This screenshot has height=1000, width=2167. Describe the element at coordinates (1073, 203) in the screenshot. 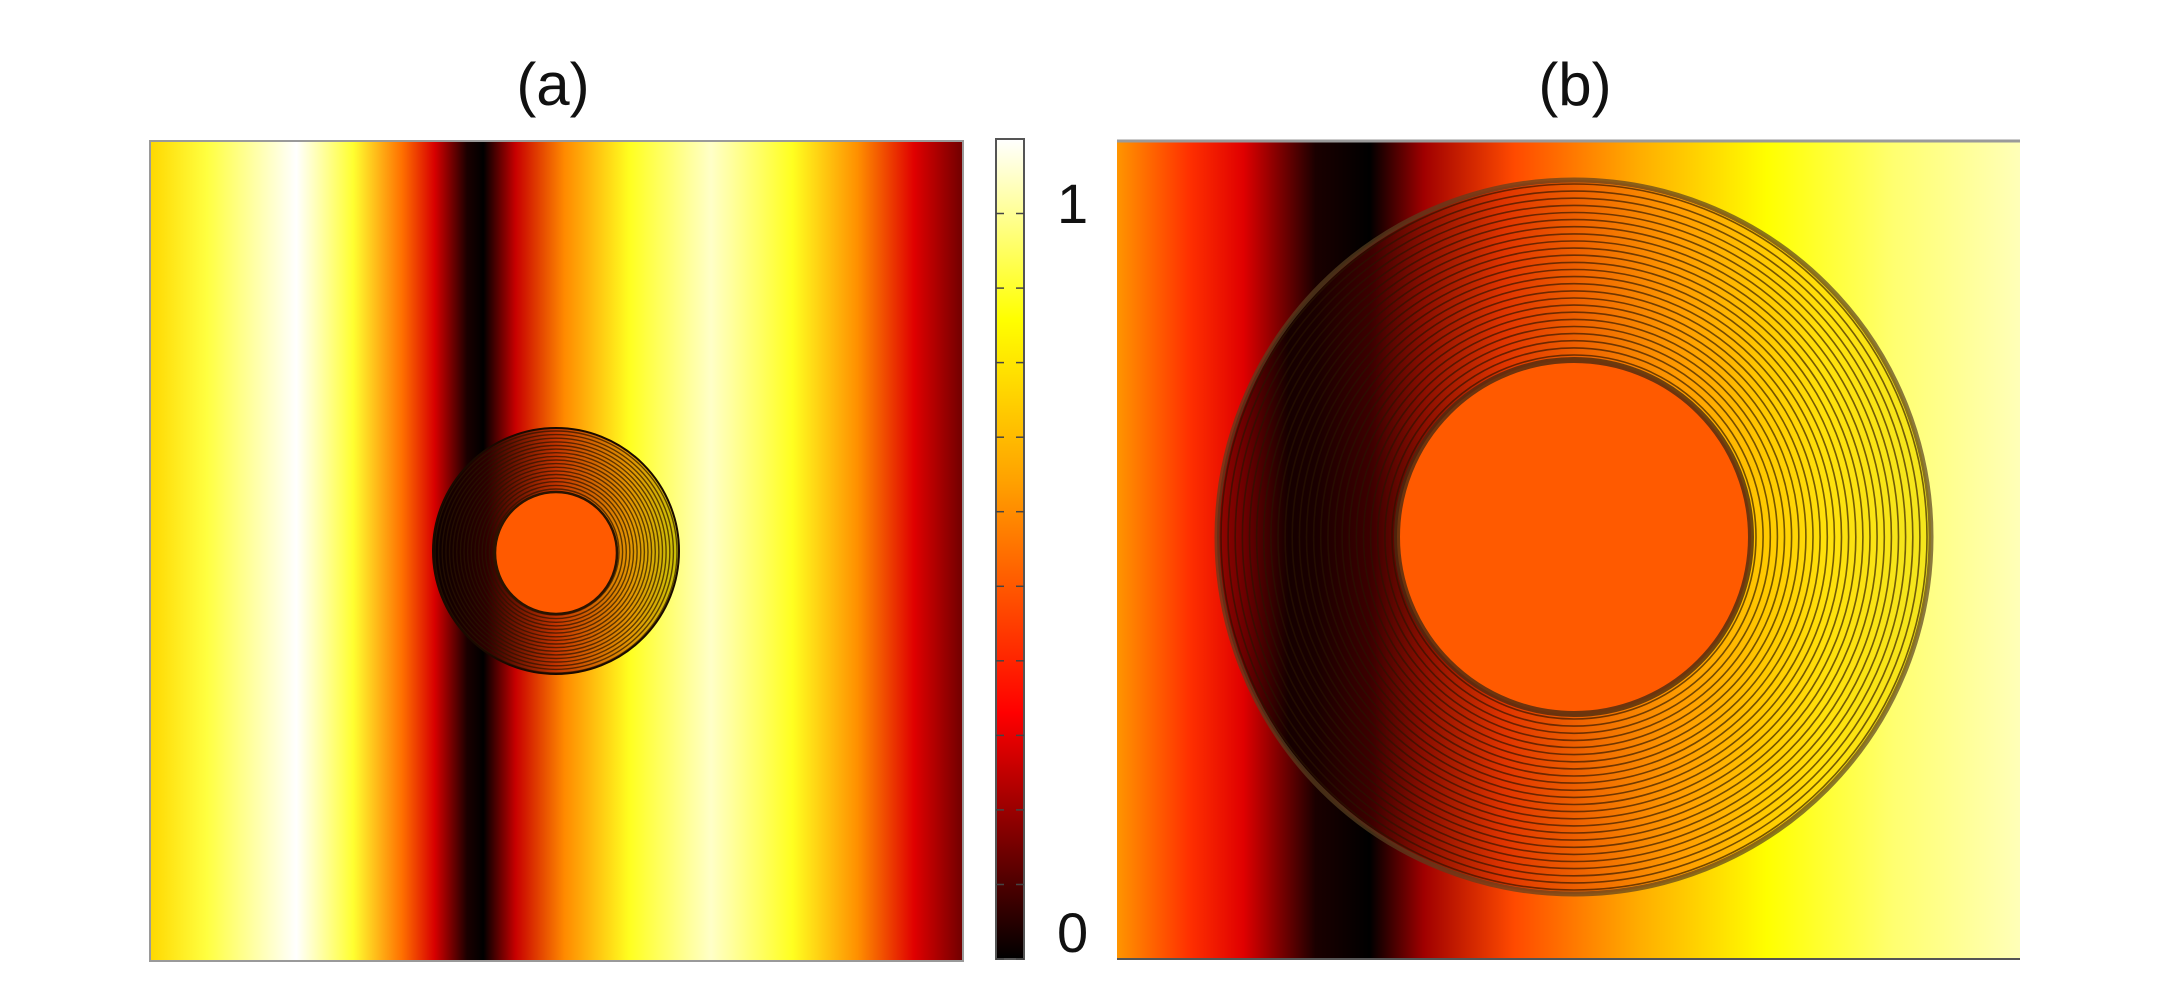

I see `colorbar-max-label: 1` at that location.